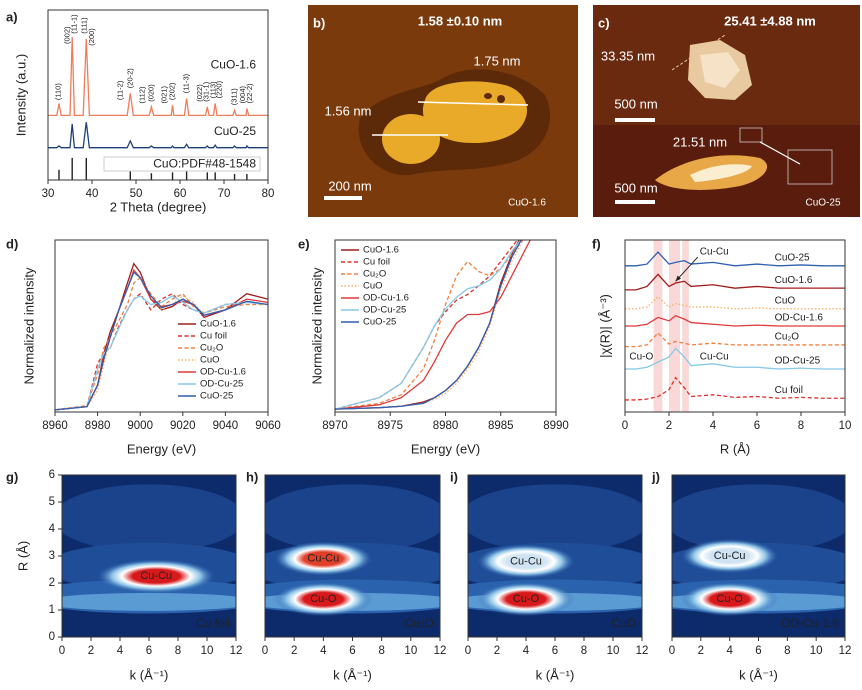 Image resolution: width=862 pixels, height=690 pixels. What do you see at coordinates (52, 475) in the screenshot?
I see `y-tick-label: 6` at bounding box center [52, 475].